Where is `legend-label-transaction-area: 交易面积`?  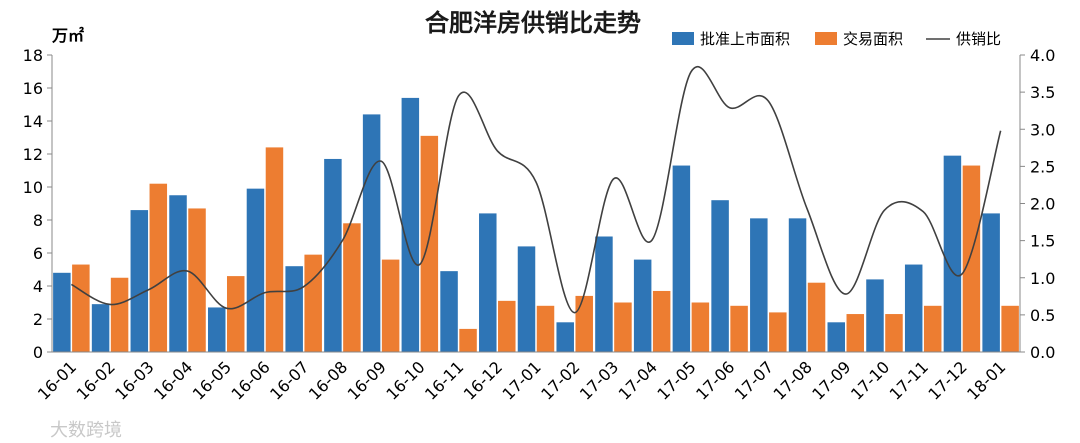
legend-label-transaction-area: 交易面积 is located at coordinates (873, 39).